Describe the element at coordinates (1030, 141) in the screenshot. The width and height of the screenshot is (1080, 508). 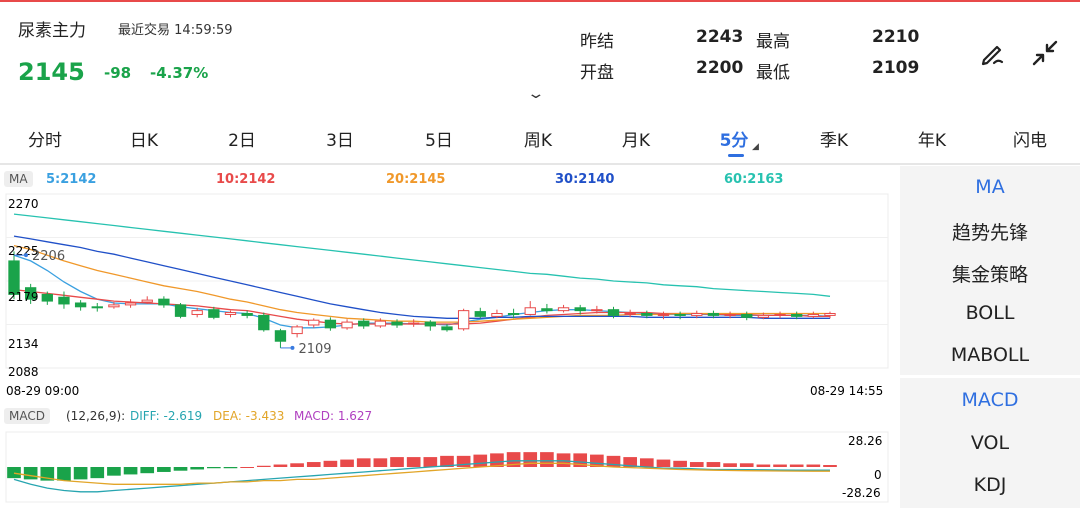
I see `tab-flash: 闪电` at that location.